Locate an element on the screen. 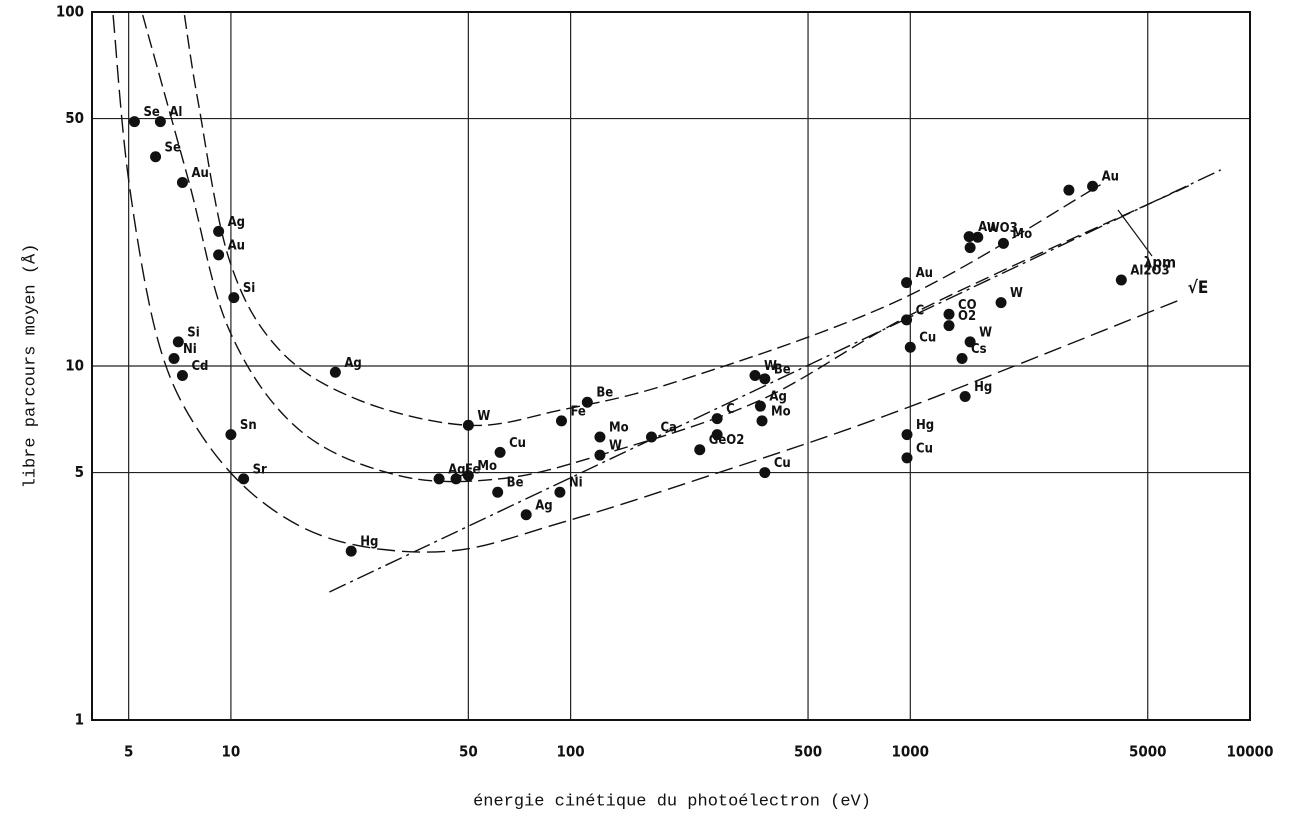 The height and width of the screenshot is (822, 1290). x-tick-label: 5 is located at coordinates (128, 752).